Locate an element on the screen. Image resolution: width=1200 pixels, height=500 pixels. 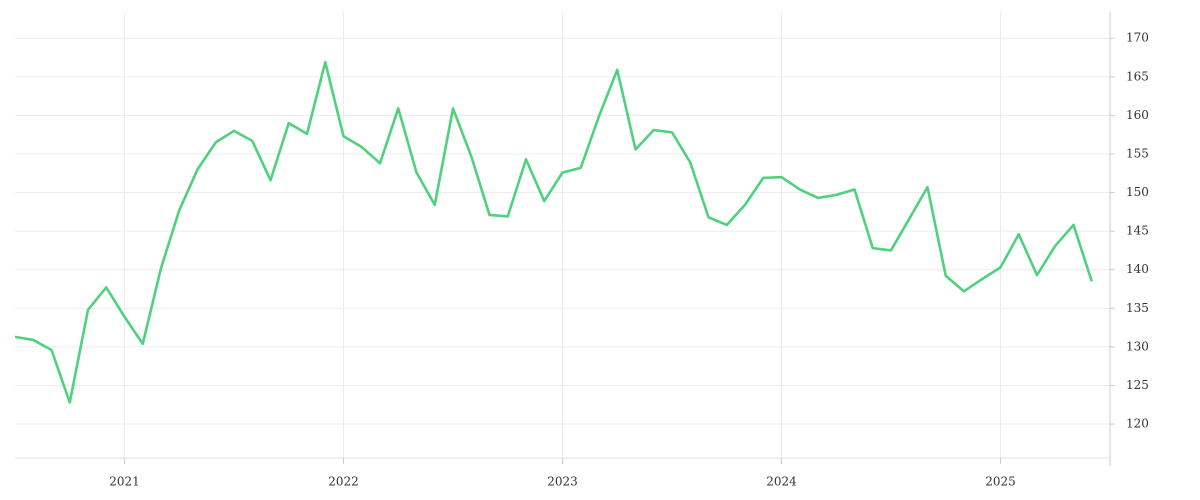
x-tick-label: 2021 is located at coordinates (124, 482).